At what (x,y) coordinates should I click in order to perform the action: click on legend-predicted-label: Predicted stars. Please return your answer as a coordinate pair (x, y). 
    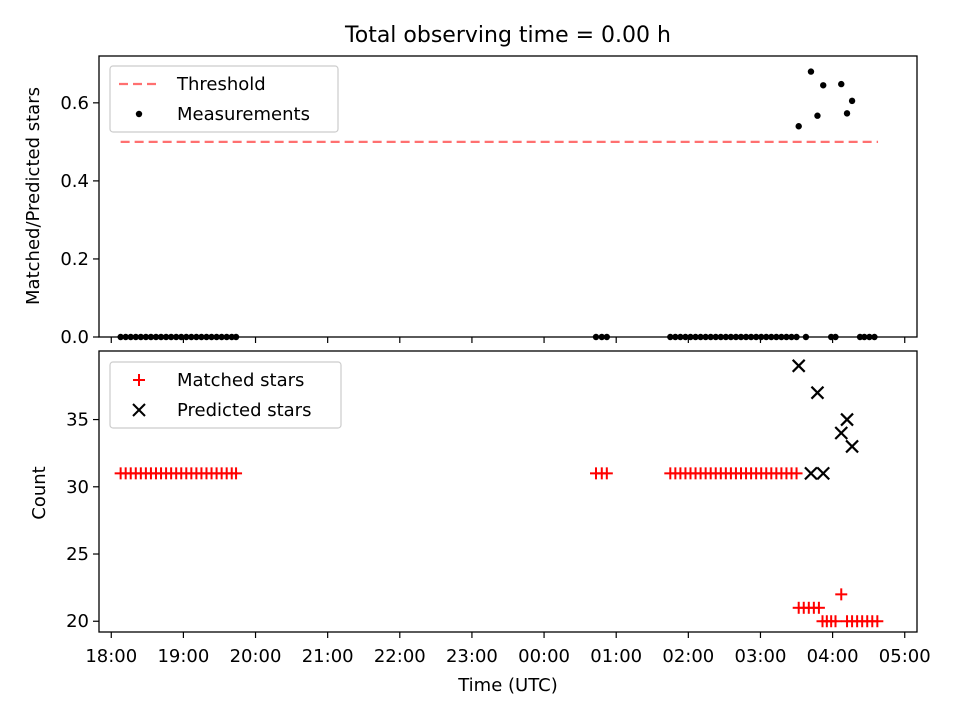
    Looking at the image, I should click on (244, 410).